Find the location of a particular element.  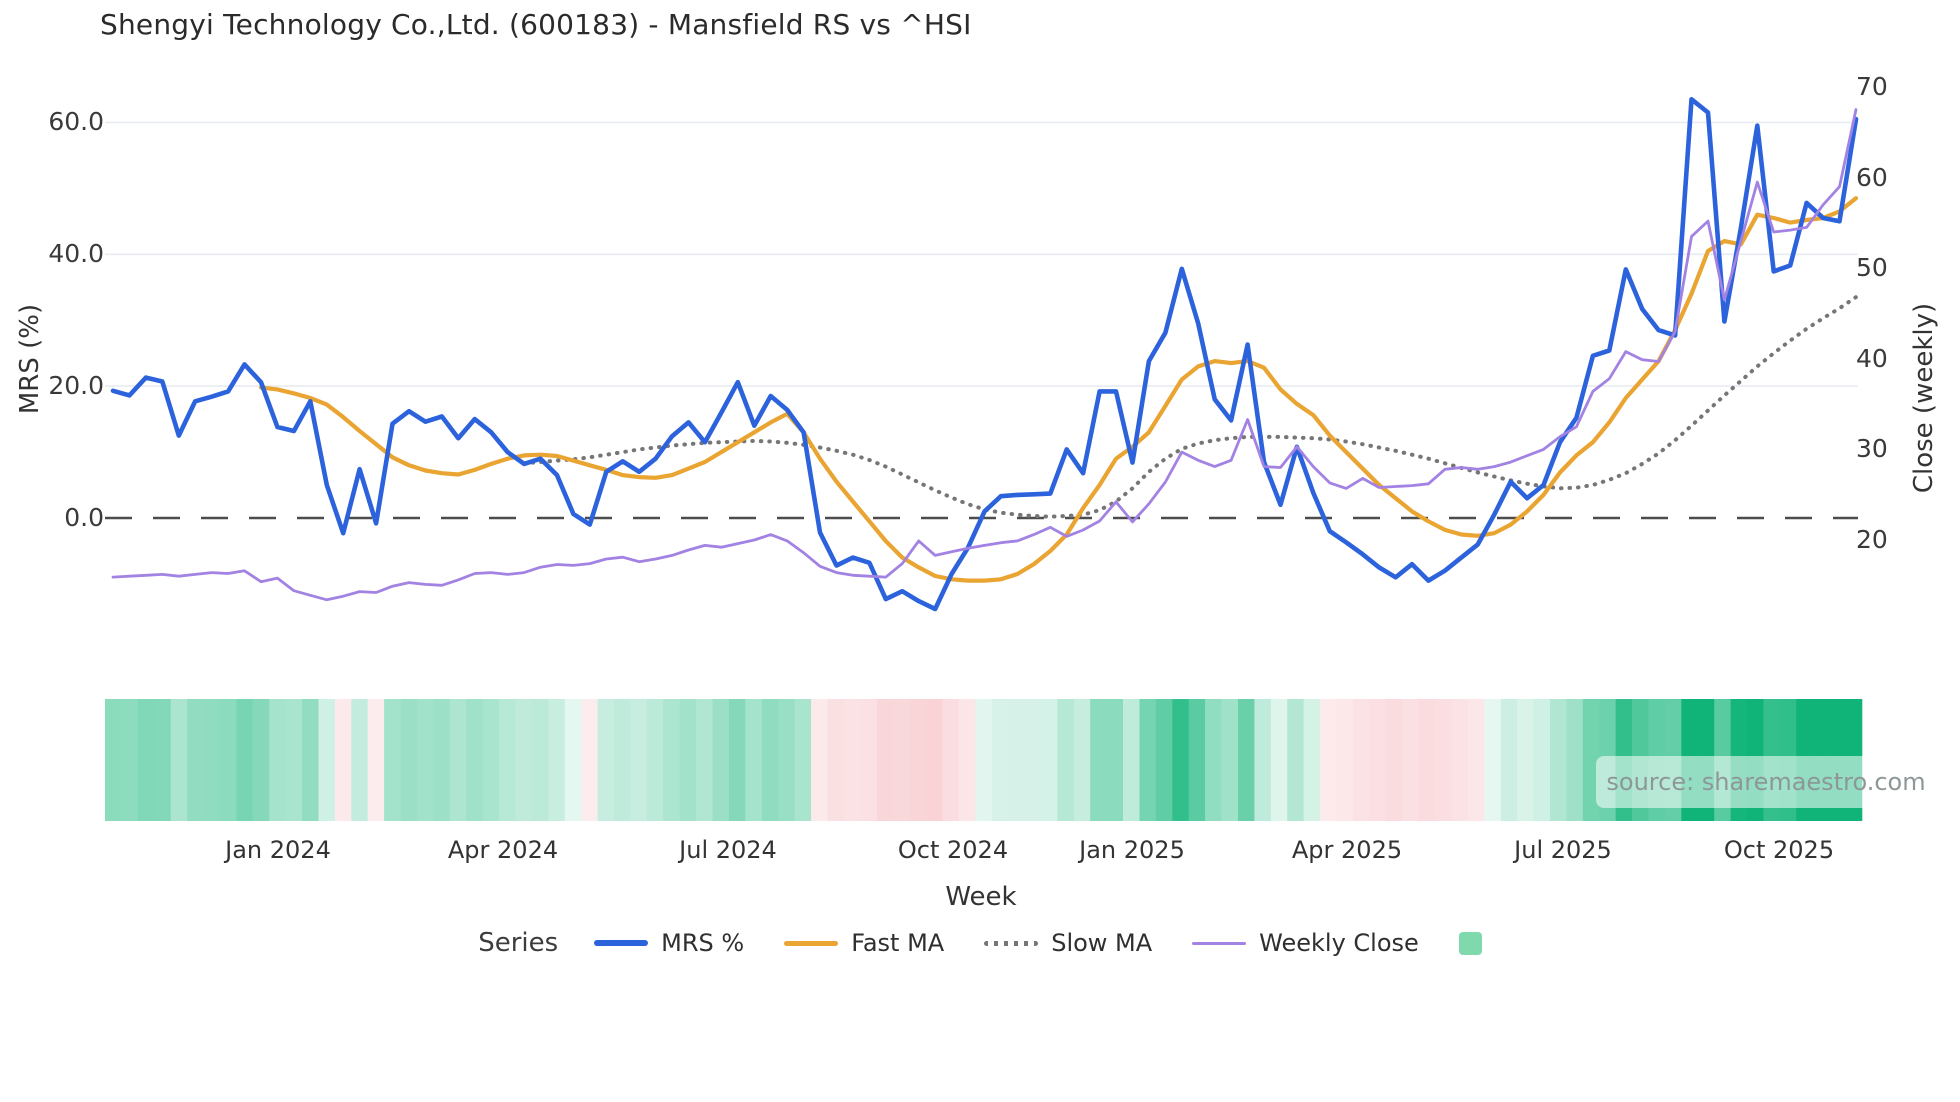

legend-item is located at coordinates (1470, 943).